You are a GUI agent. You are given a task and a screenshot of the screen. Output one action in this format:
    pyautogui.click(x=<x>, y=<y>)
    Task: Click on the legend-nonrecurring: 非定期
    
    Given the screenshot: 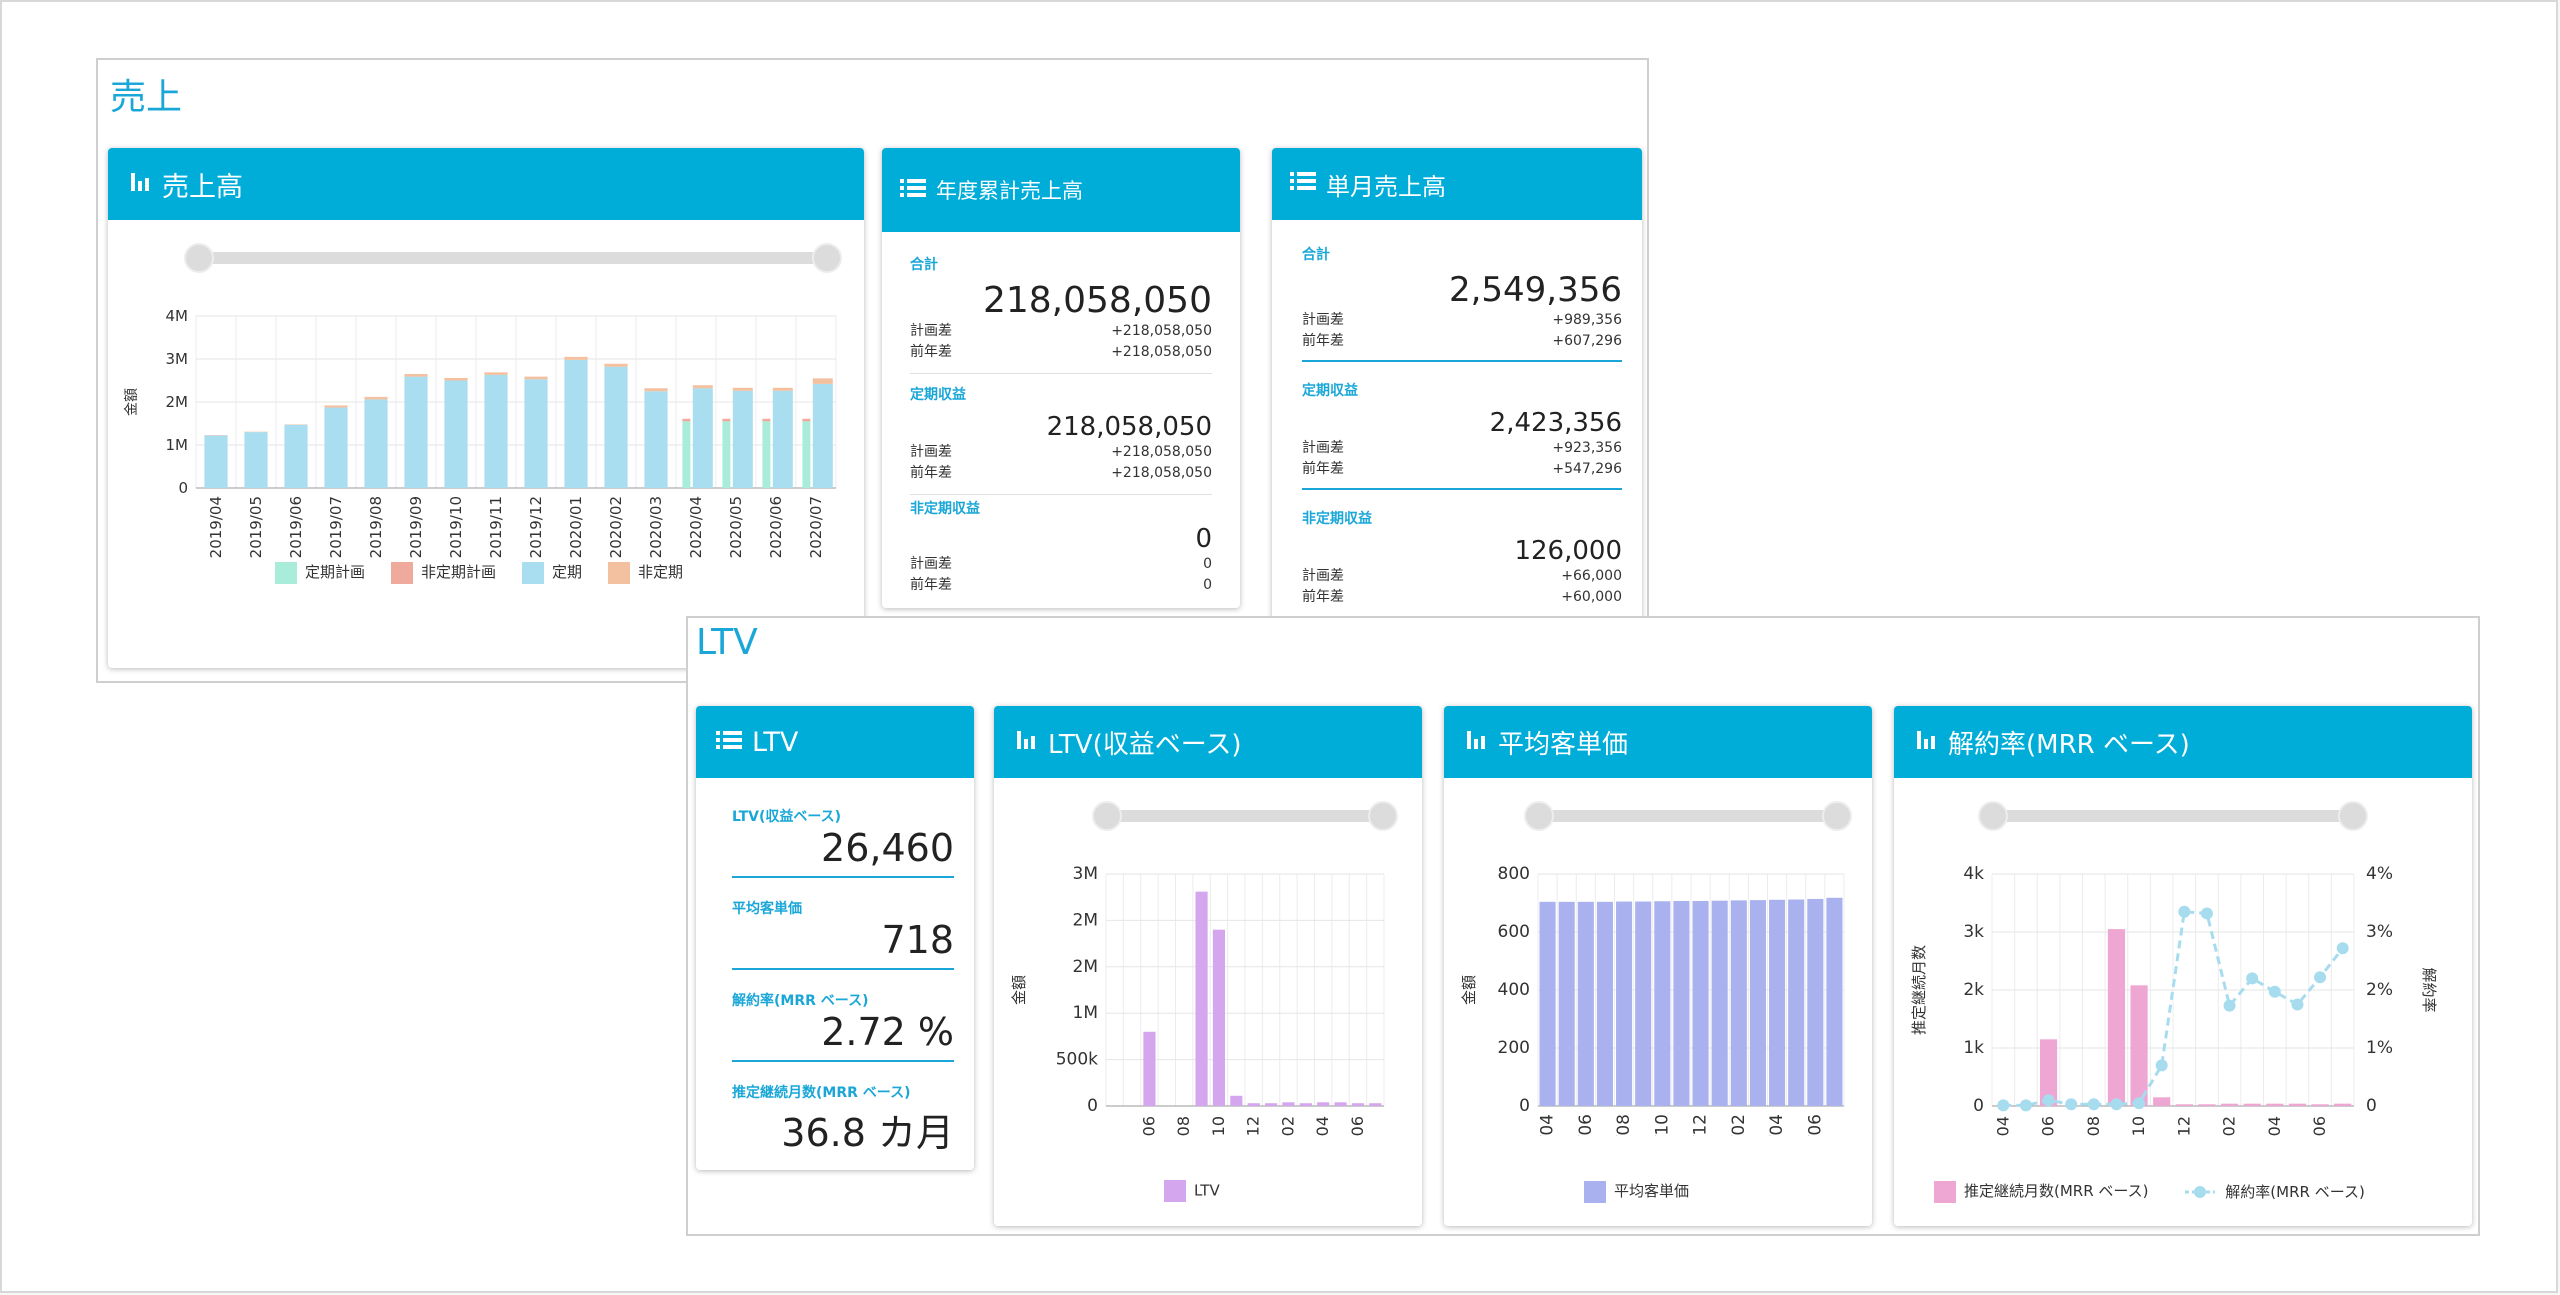 What is the action you would take?
    pyautogui.click(x=645, y=572)
    